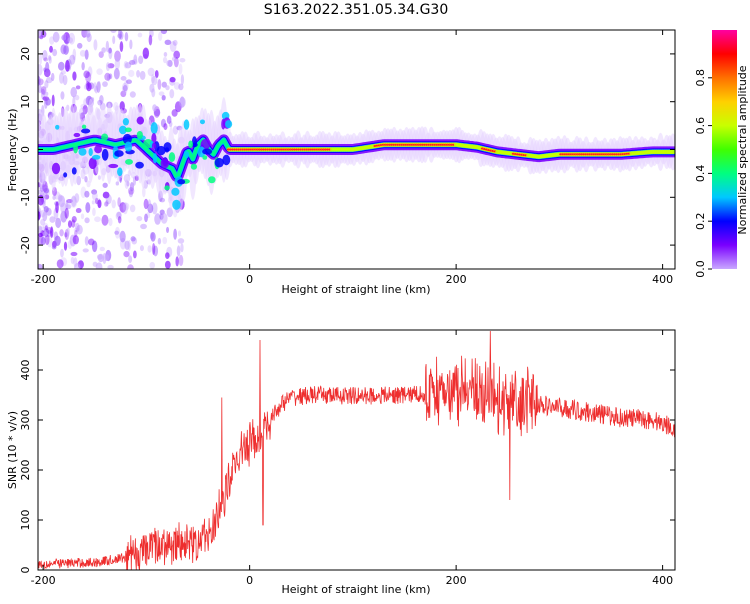  Describe the element at coordinates (700, 269) in the screenshot. I see `colorbar-tick-label: 0.0` at that location.